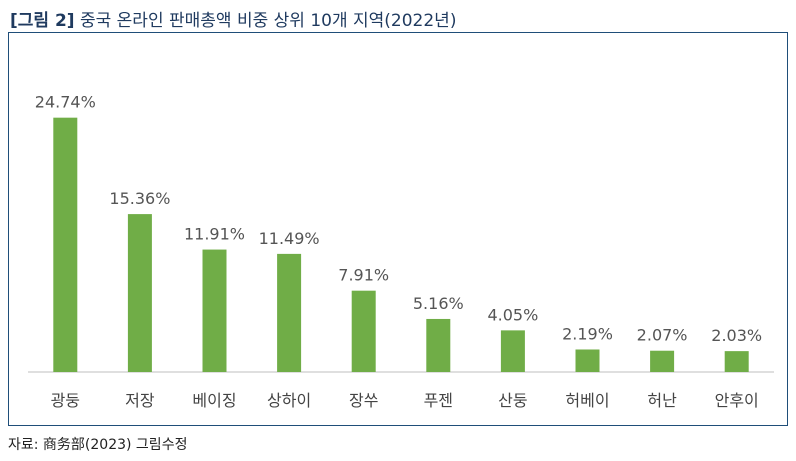  Describe the element at coordinates (363, 275) in the screenshot. I see `data-label-5: 7.91%` at that location.